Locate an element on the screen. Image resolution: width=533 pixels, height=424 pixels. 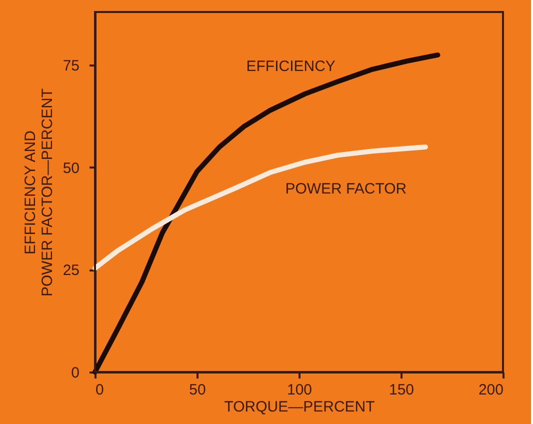
x-tick-label: 200 is located at coordinates (491, 390).